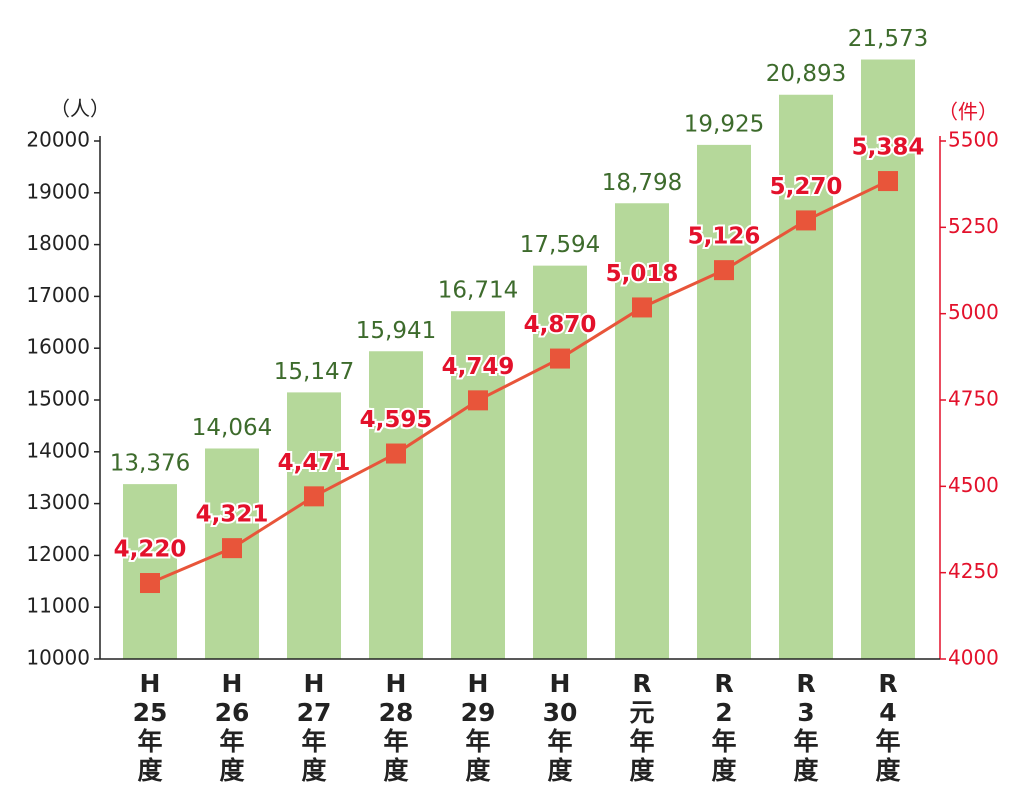 The image size is (1024, 800). I want to click on x-tick-label: 25, so click(150, 712).